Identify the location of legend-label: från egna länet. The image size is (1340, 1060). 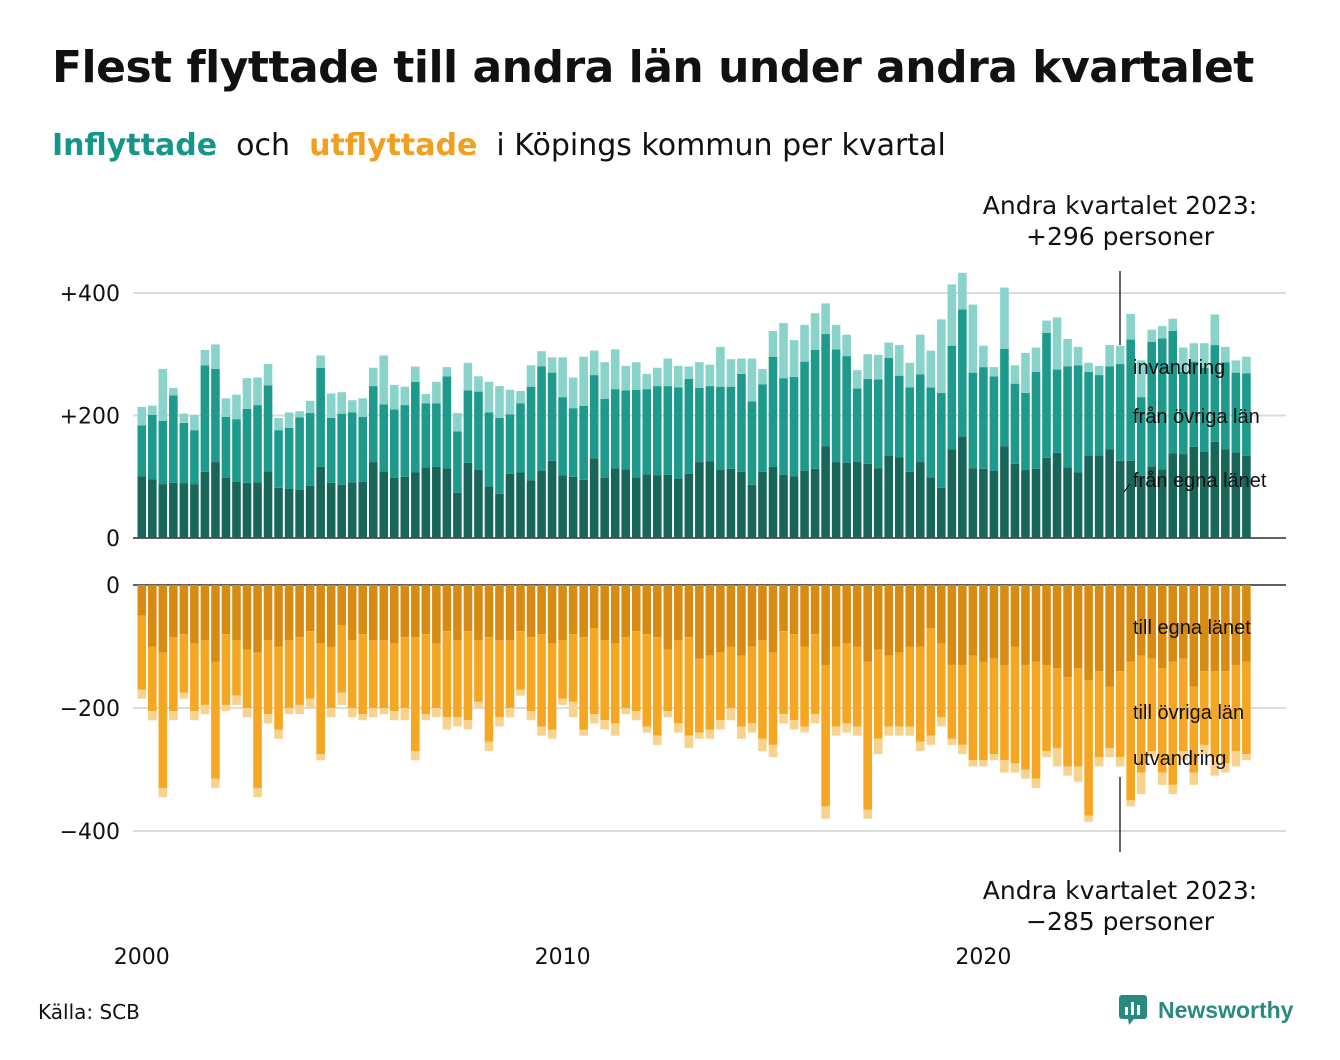
(1200, 481).